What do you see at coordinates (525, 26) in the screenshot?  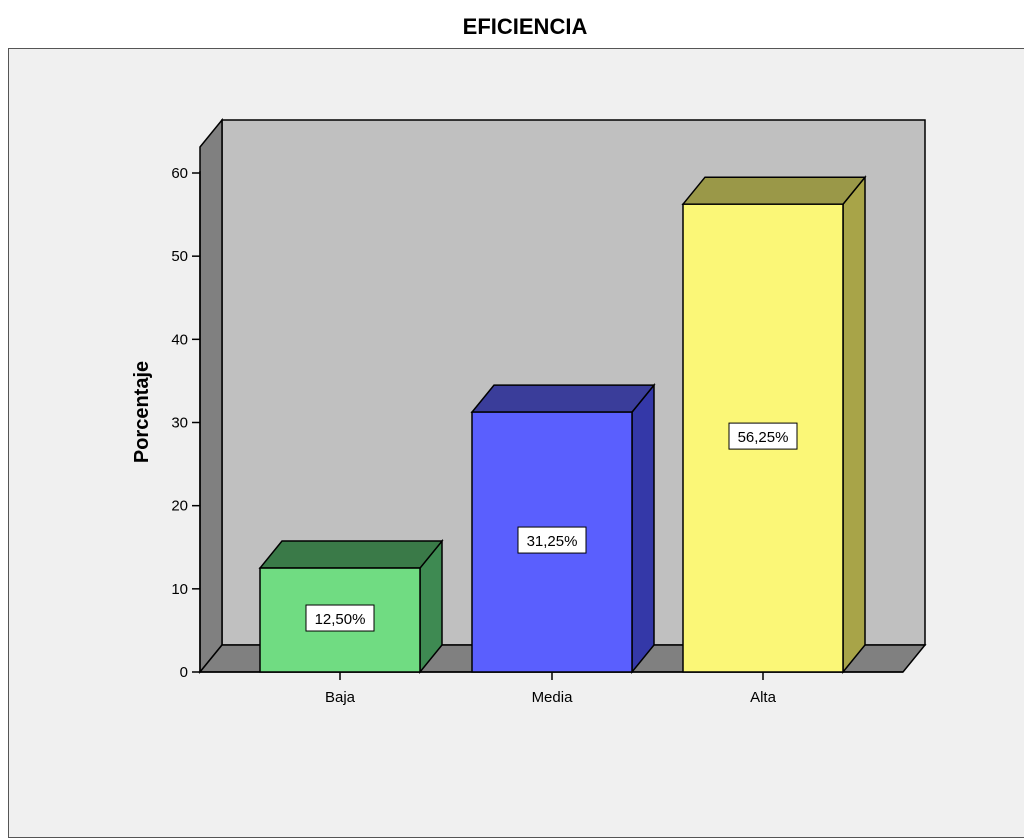 I see `chart-title: EFICIENCIA` at bounding box center [525, 26].